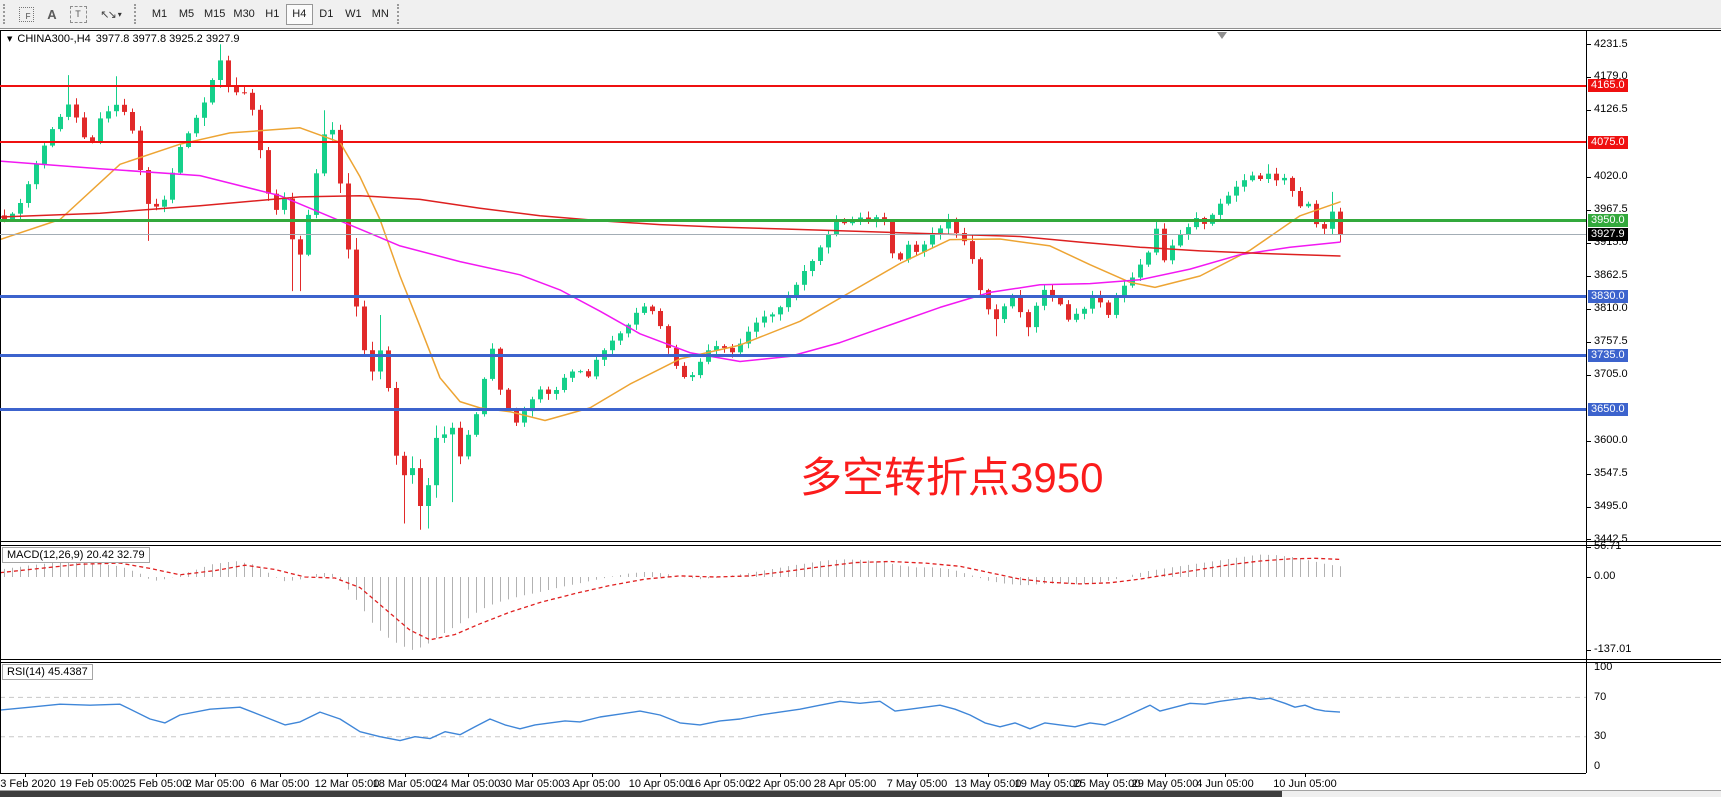 Image resolution: width=1721 pixels, height=797 pixels. What do you see at coordinates (1611, 341) in the screenshot?
I see `price-tick-label: 3757.5` at bounding box center [1611, 341].